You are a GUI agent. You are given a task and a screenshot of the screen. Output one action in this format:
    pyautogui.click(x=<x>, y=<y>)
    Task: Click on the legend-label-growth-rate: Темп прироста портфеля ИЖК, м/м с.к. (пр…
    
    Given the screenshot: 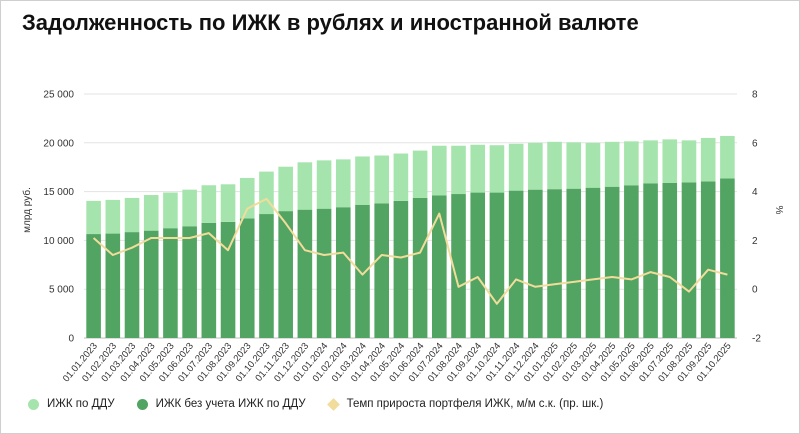 What is the action you would take?
    pyautogui.click(x=475, y=404)
    